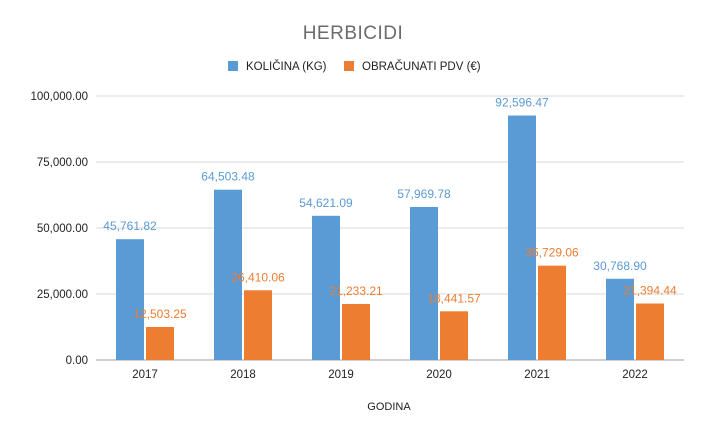 The width and height of the screenshot is (707, 436). Describe the element at coordinates (77, 361) in the screenshot. I see `y-tick-label: 0.00` at that location.